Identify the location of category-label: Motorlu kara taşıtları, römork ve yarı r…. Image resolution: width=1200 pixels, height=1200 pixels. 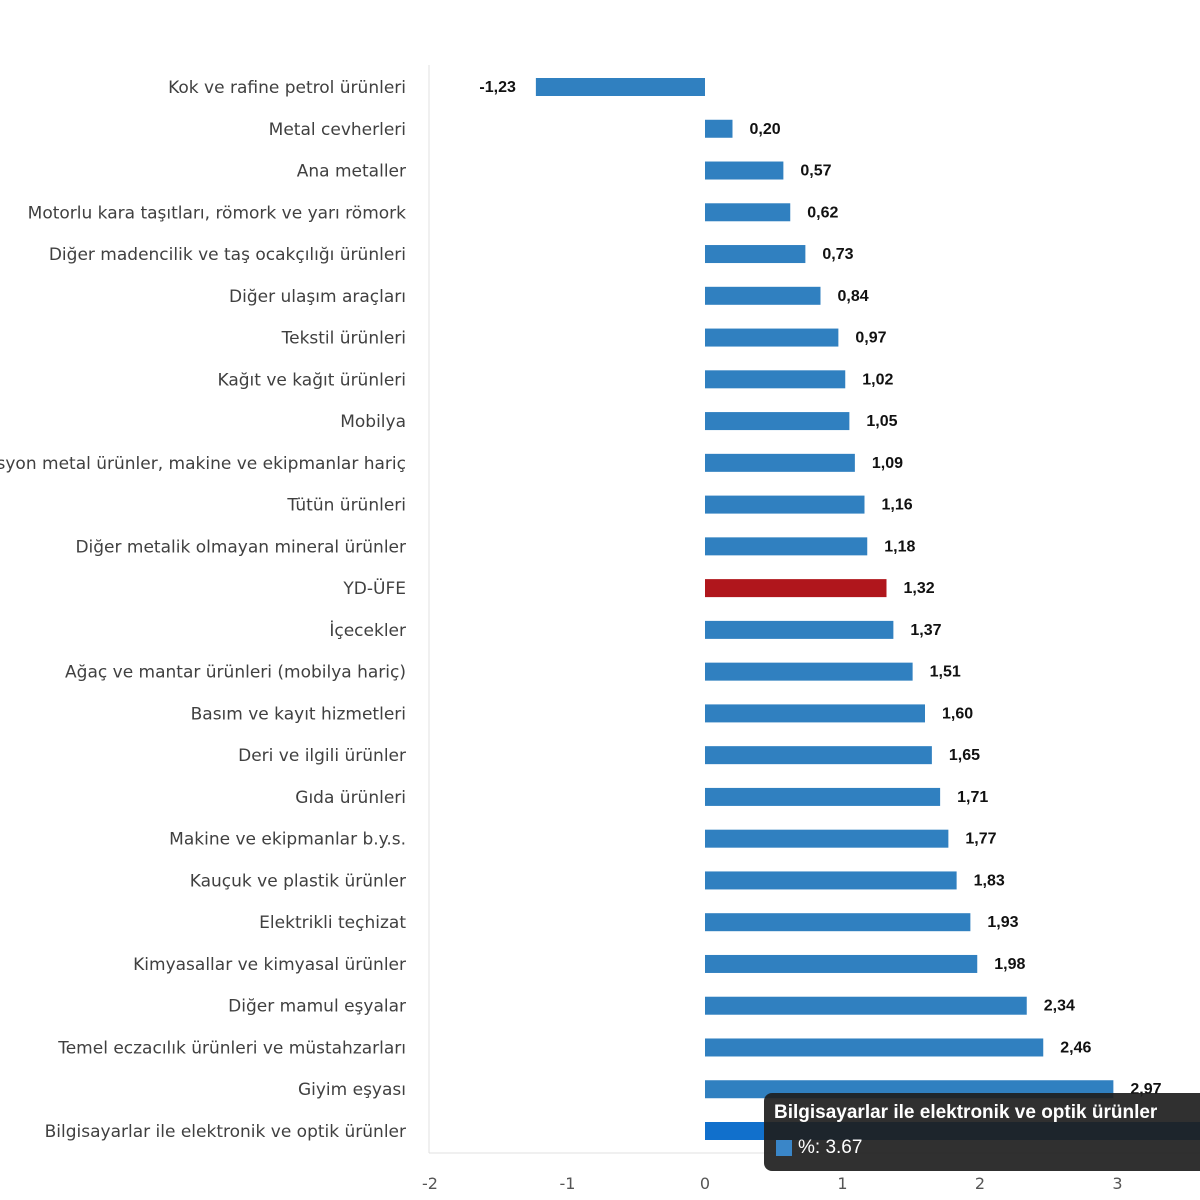
(217, 213).